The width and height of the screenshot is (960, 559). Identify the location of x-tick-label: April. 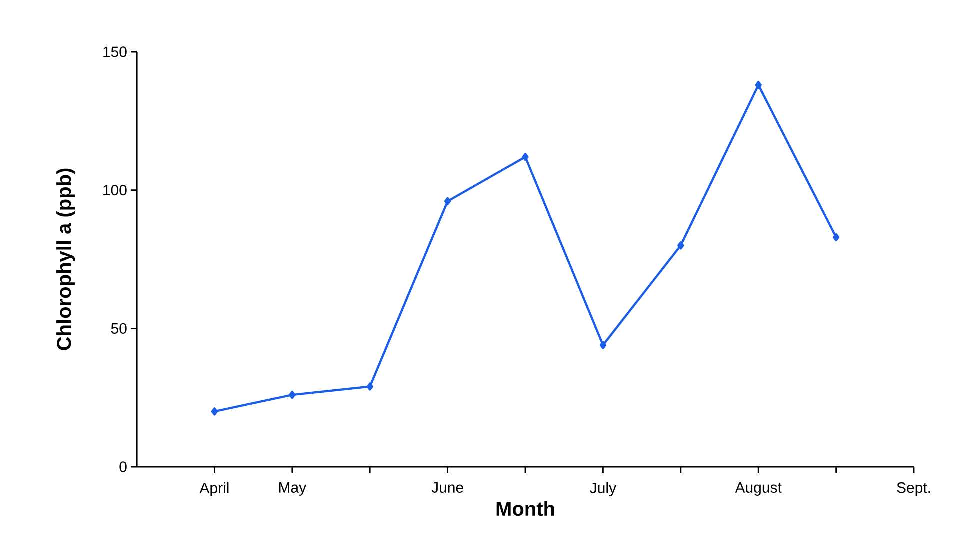
(214, 489).